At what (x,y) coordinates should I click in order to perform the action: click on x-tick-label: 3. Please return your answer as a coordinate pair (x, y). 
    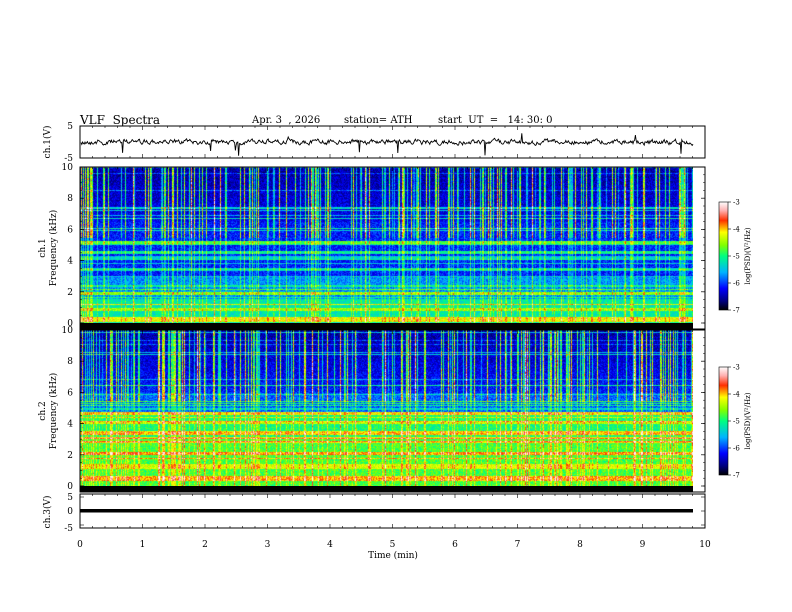
    Looking at the image, I should click on (268, 545).